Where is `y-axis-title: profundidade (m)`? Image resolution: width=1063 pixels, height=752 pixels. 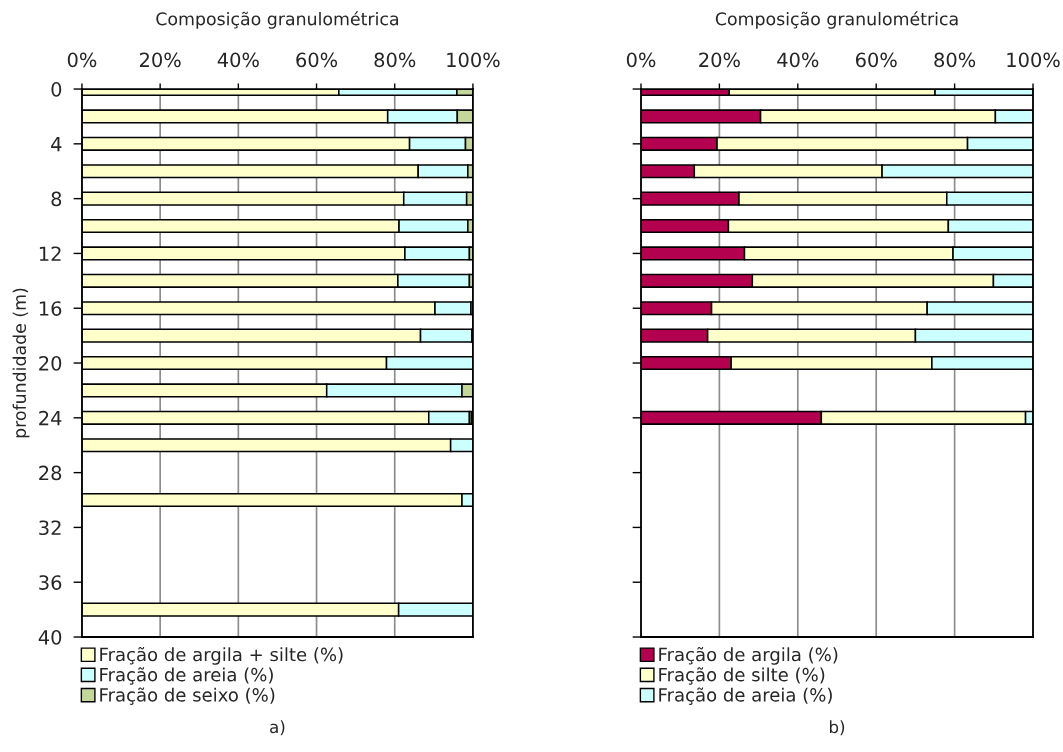 y-axis-title: profundidade (m) is located at coordinates (21, 363).